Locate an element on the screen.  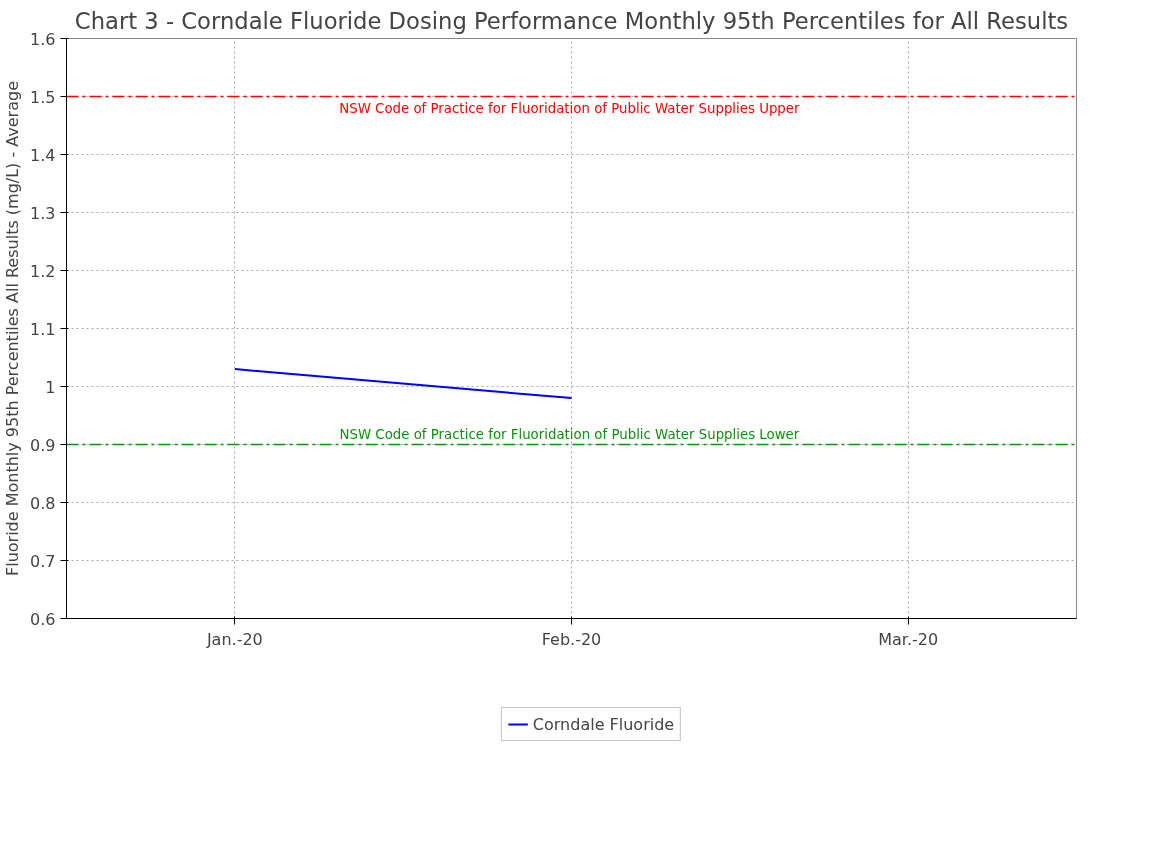
ref-line-label: NSW Code of Practice for Fluoridation of Public Water Supplies Lower is located at coordinates (569, 434).